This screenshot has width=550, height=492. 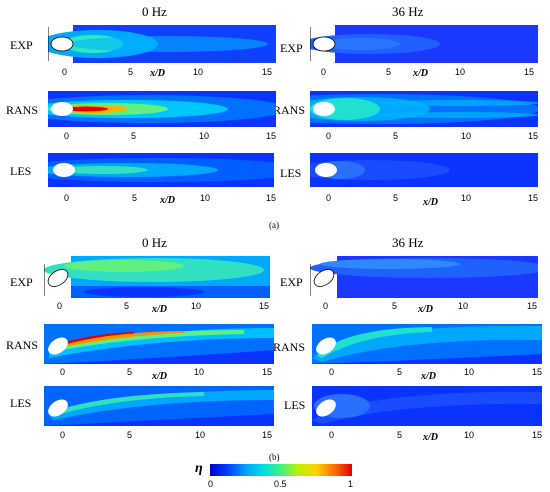 What do you see at coordinates (21, 45) in the screenshot?
I see `row-label-exp-a-left: EXP` at bounding box center [21, 45].